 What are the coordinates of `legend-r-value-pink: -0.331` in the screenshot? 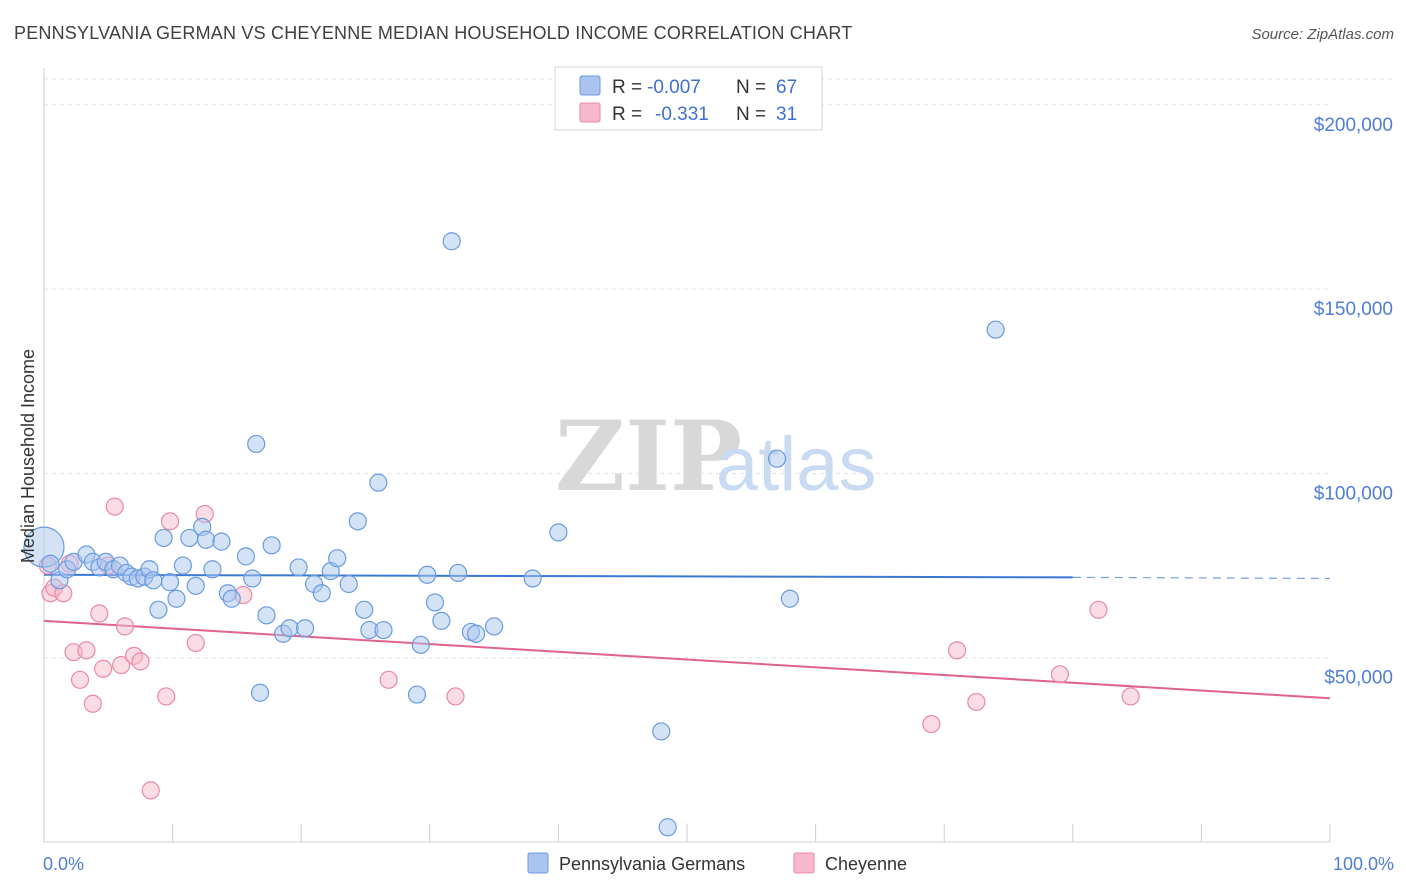 It's located at (682, 114).